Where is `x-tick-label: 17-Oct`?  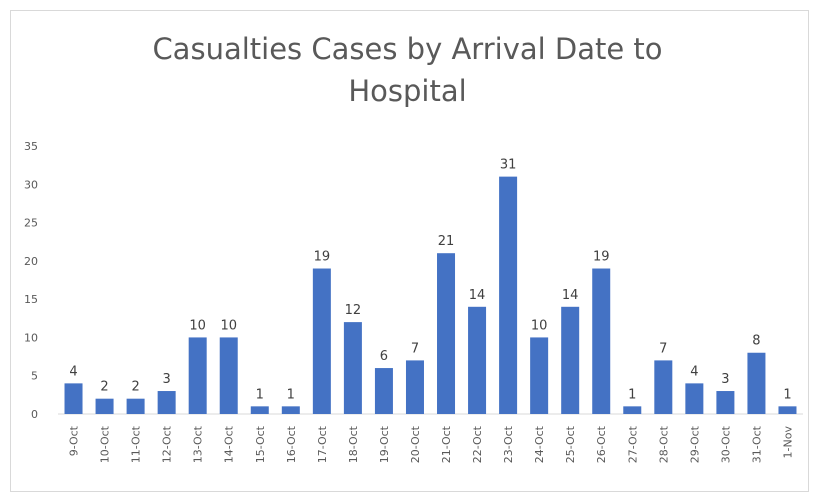 x-tick-label: 17-Oct is located at coordinates (322, 444).